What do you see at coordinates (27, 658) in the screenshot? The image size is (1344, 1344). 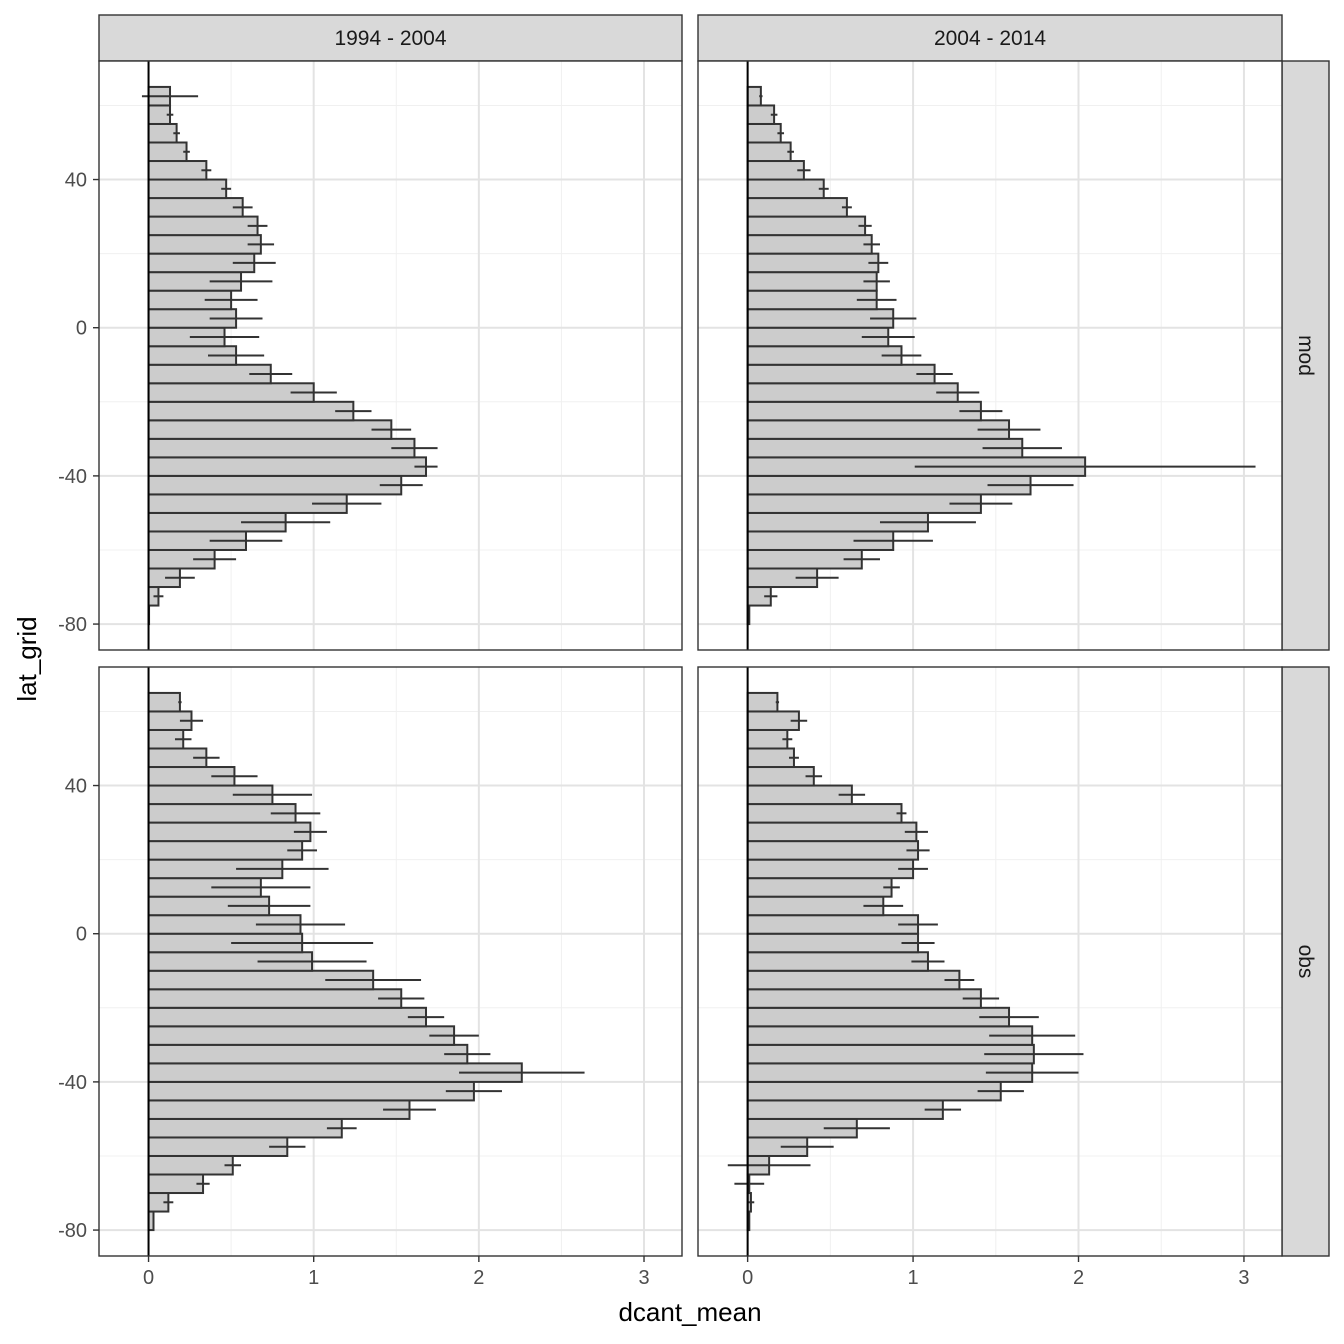 I see `y-axis-title: lat_grid` at bounding box center [27, 658].